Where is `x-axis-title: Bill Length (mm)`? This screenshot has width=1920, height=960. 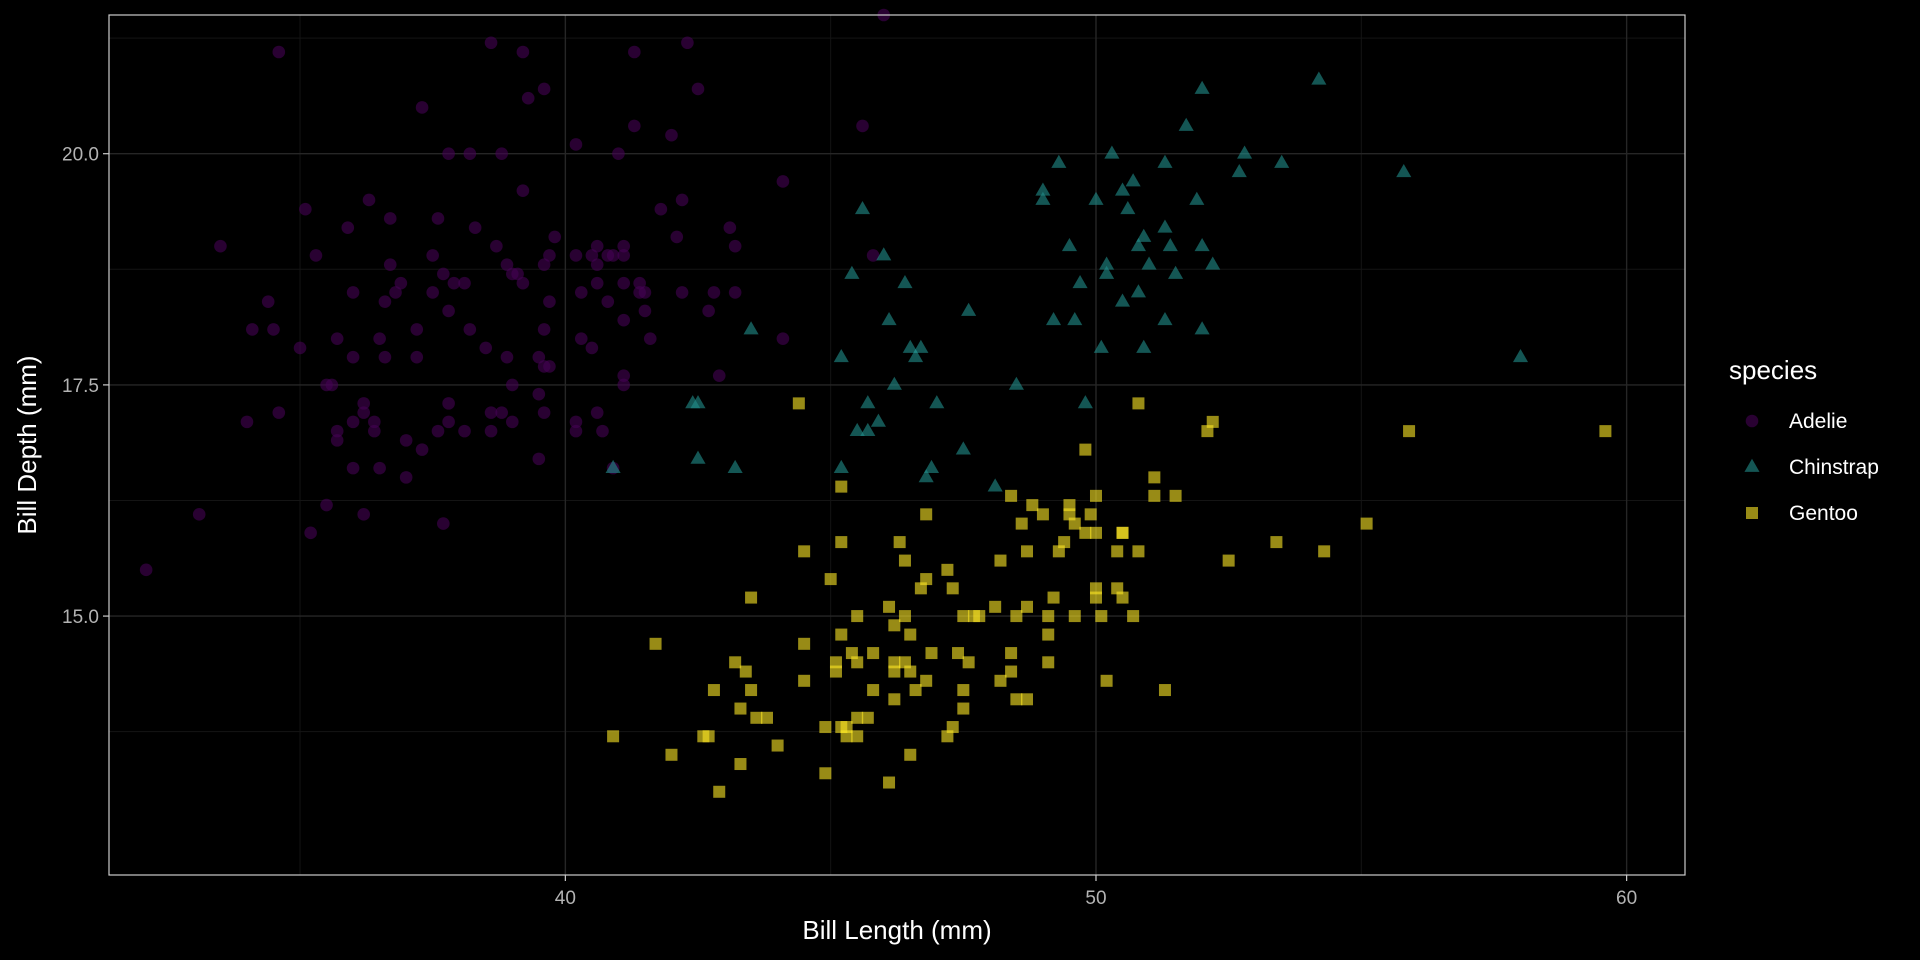 x-axis-title: Bill Length (mm) is located at coordinates (896, 930).